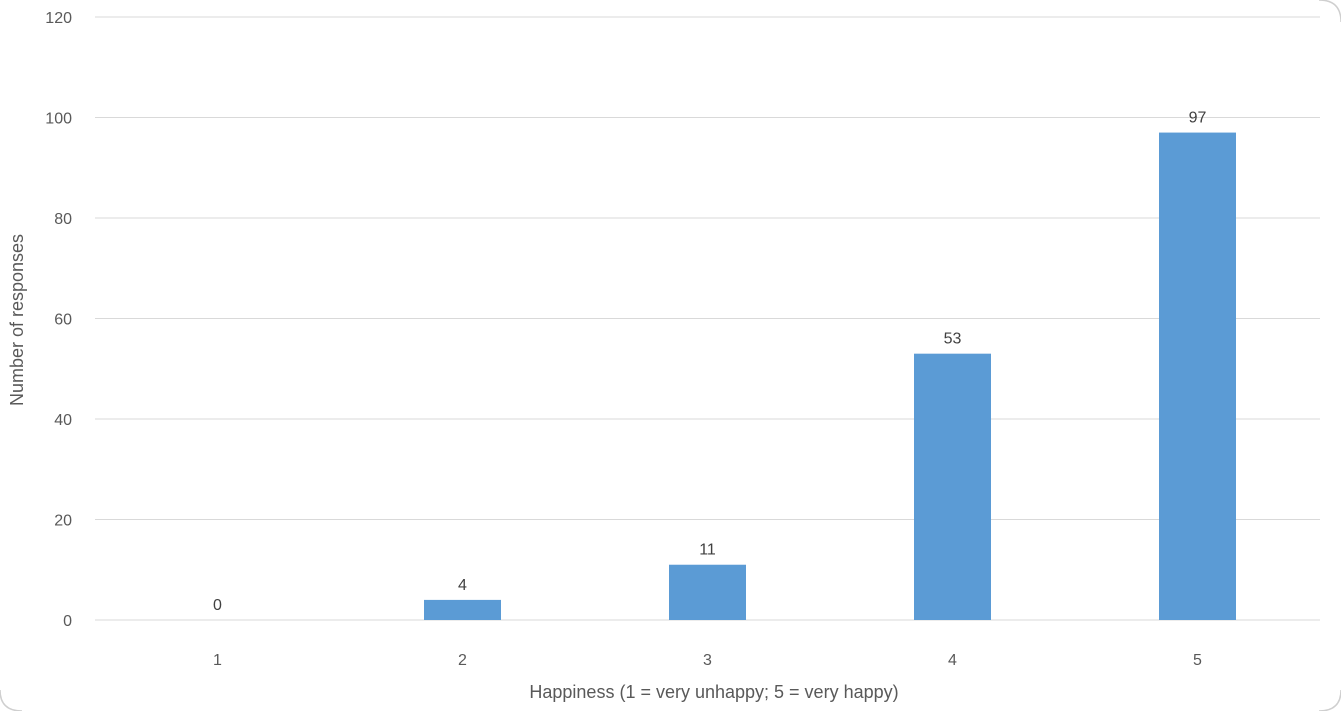 This screenshot has width=1341, height=711. I want to click on y-axis-ticks: 0 20 40 60 80 100 120, so click(58, 320).